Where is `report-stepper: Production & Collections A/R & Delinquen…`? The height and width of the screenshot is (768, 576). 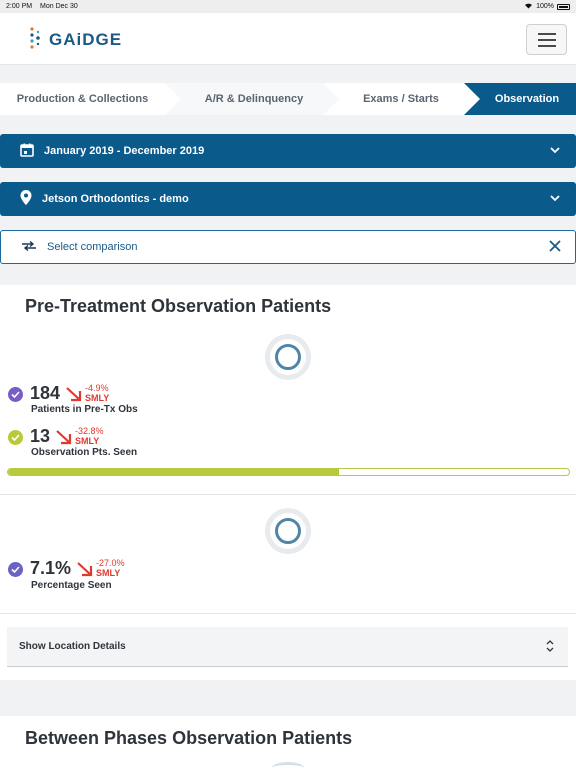 report-stepper: Production & Collections A/R & Delinquen… is located at coordinates (288, 99).